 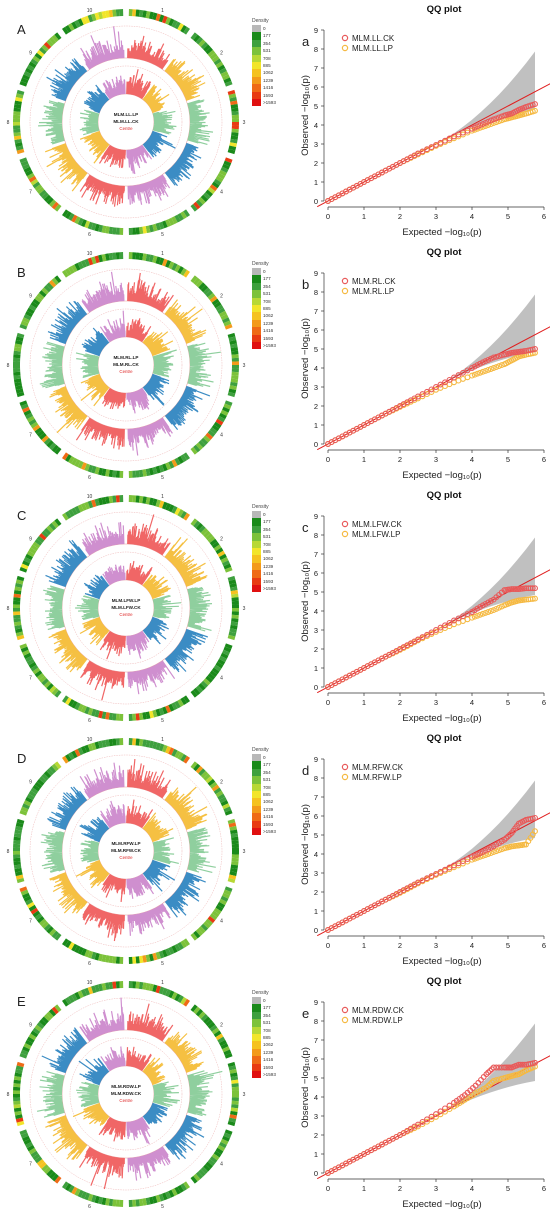 What do you see at coordinates (485, 583) in the screenshot?
I see `confidence-band` at bounding box center [485, 583].